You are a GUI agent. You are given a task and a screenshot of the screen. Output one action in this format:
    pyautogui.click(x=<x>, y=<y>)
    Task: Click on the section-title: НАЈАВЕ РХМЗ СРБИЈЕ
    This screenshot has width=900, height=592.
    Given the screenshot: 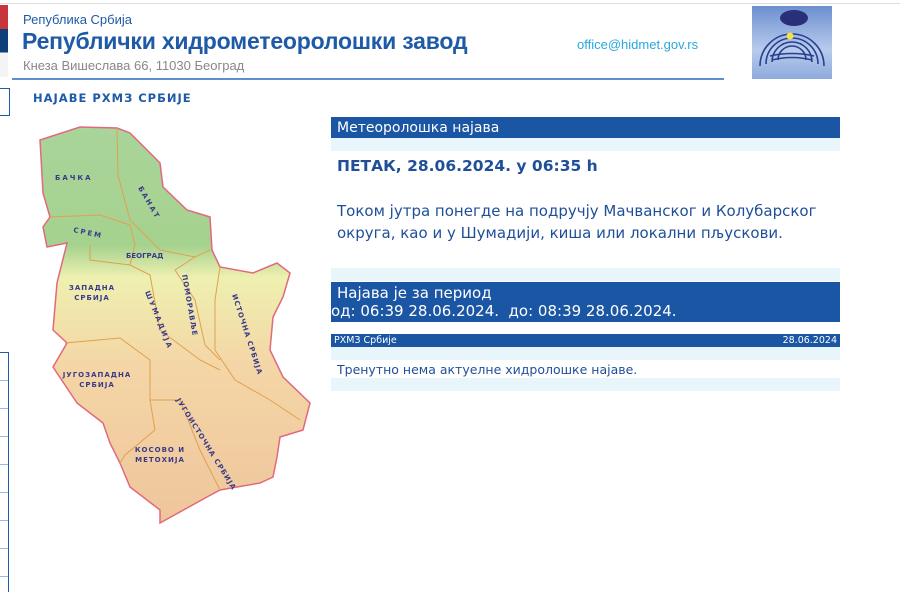 What is the action you would take?
    pyautogui.click(x=112, y=98)
    